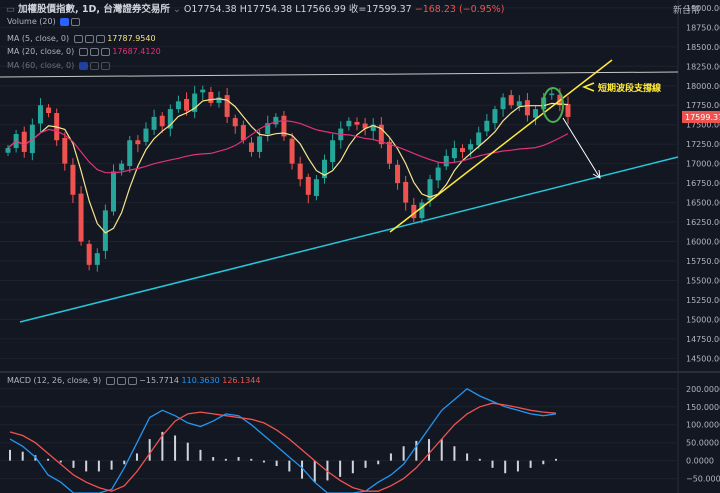 The width and height of the screenshot is (720, 493). What do you see at coordinates (41, 65) in the screenshot?
I see `indicator-ma60-label: MA (60, close, 0)` at bounding box center [41, 65].